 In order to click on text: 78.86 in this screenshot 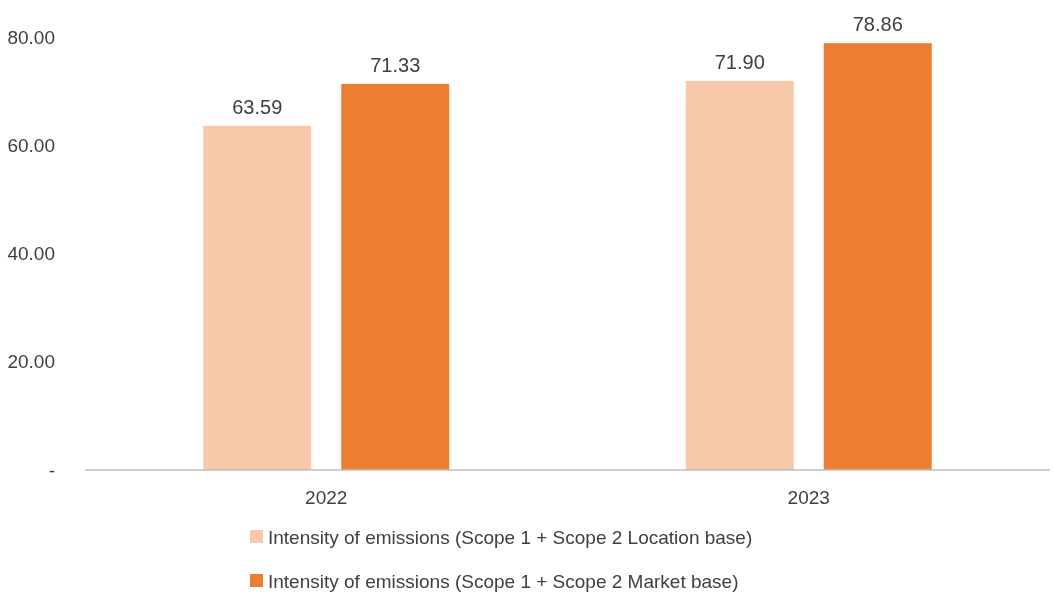, I will do `click(877, 24)`.